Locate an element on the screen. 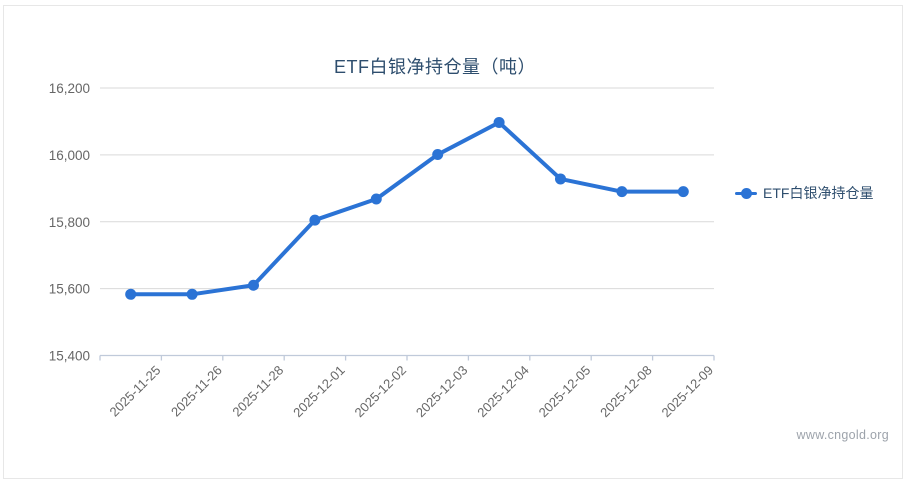  x-axis-tick-label: 2025-12-03 is located at coordinates (442, 392).